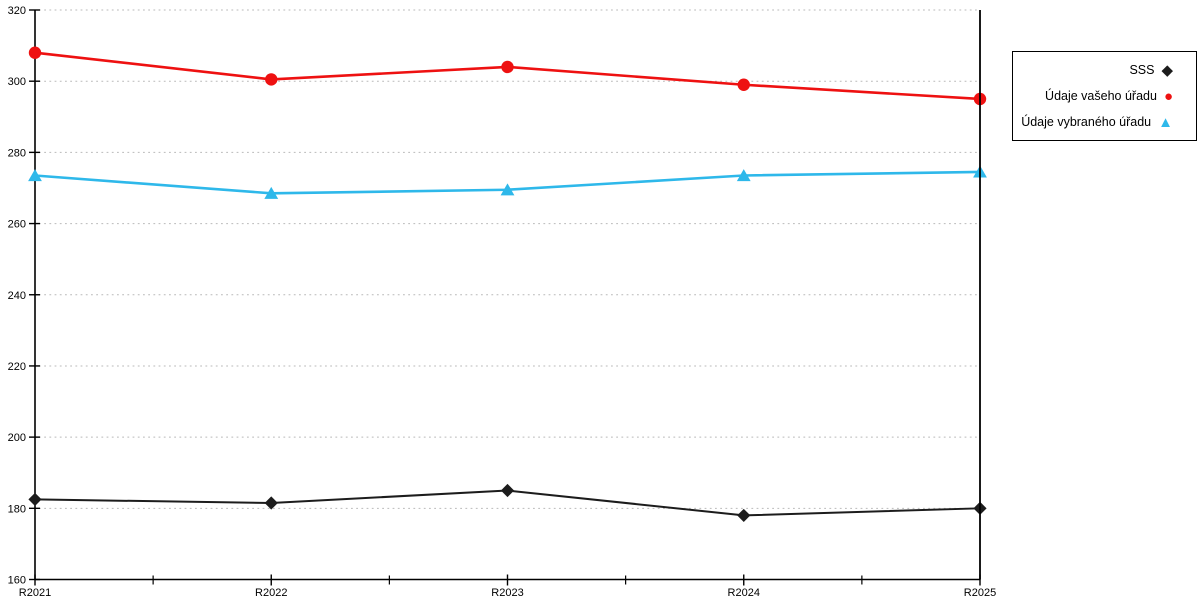 This screenshot has width=1200, height=600. What do you see at coordinates (17, 438) in the screenshot?
I see `y-axis-tick-label: 200` at bounding box center [17, 438].